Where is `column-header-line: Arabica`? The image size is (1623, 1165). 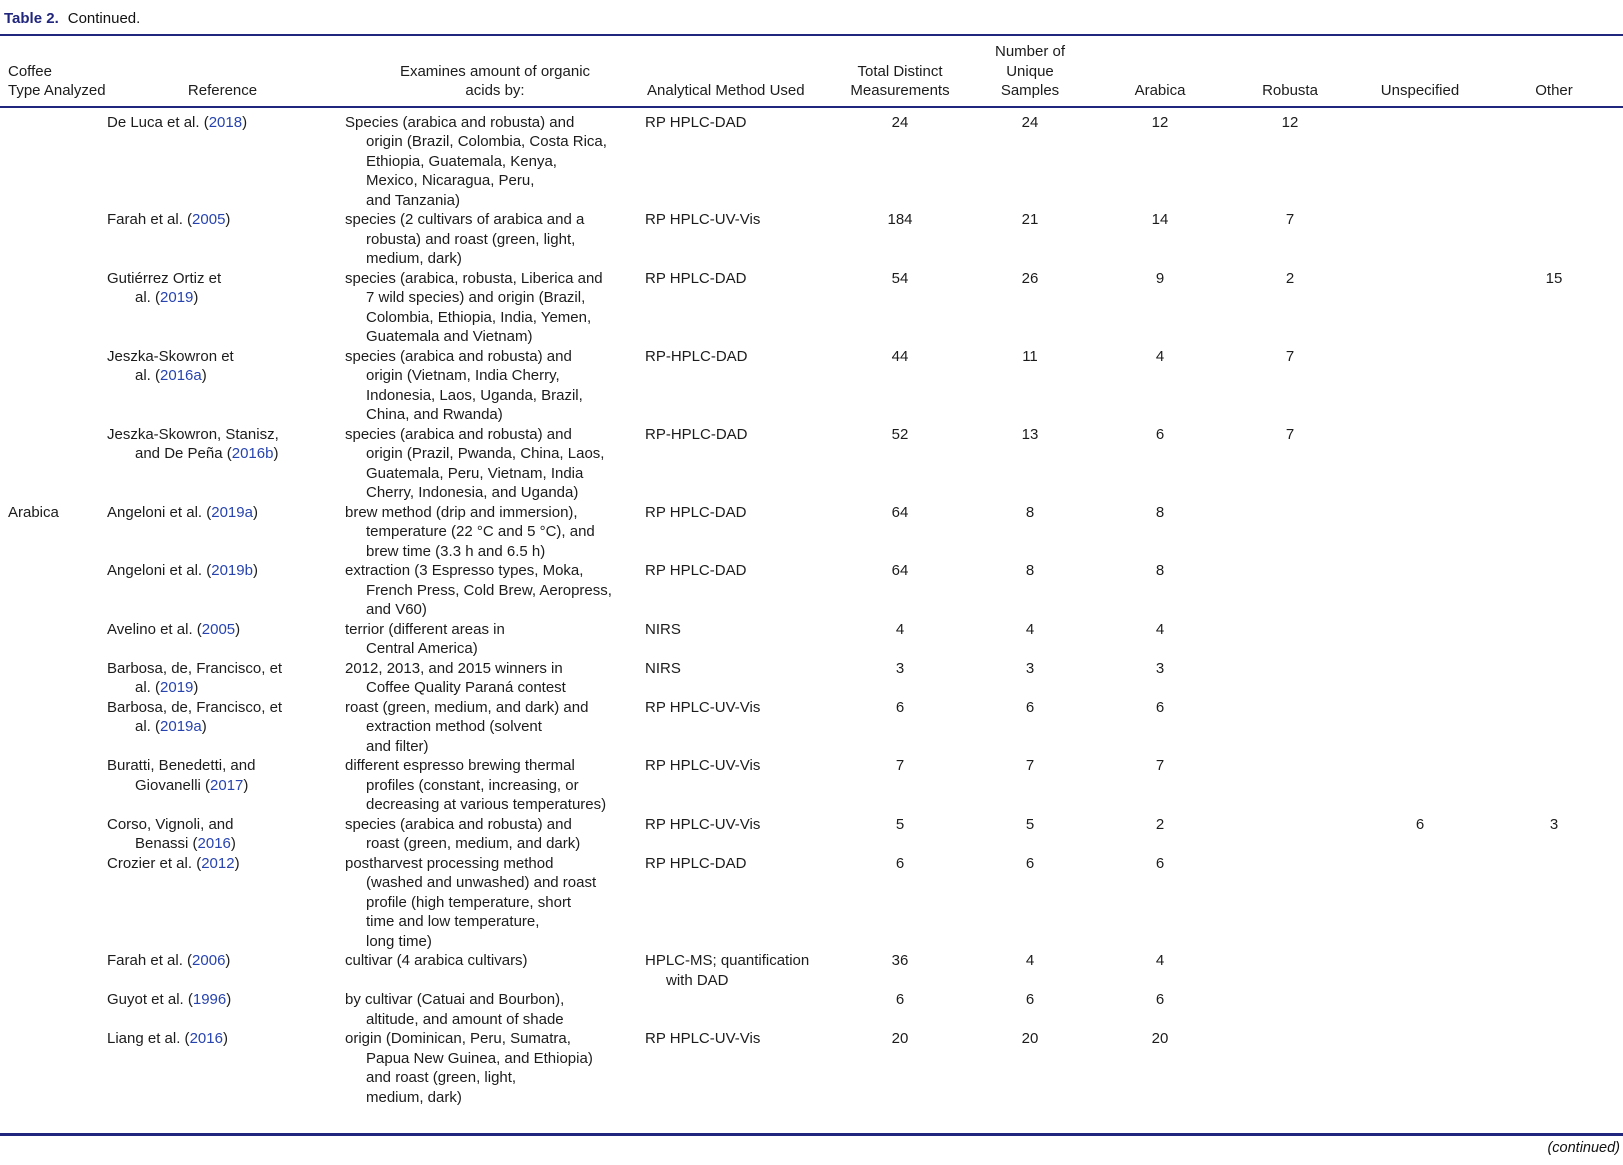
column-header-line: Arabica is located at coordinates (1160, 90).